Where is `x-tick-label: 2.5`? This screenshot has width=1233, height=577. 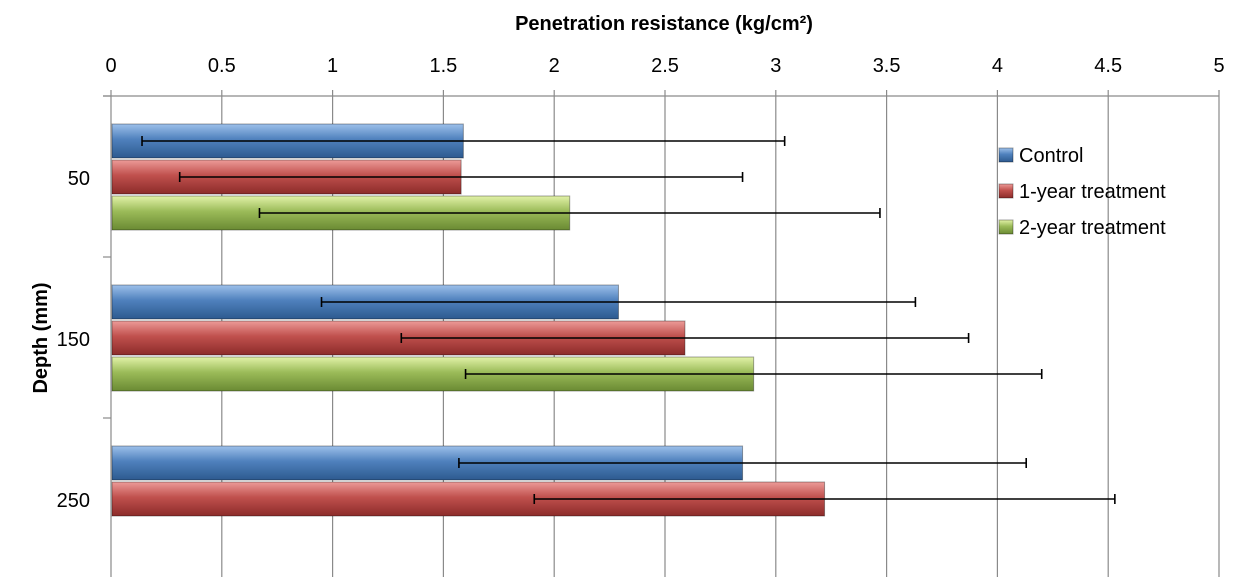 x-tick-label: 2.5 is located at coordinates (665, 66).